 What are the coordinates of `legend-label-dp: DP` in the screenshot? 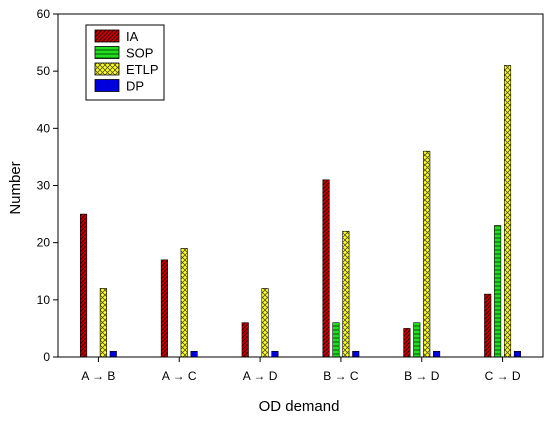 It's located at (135, 86).